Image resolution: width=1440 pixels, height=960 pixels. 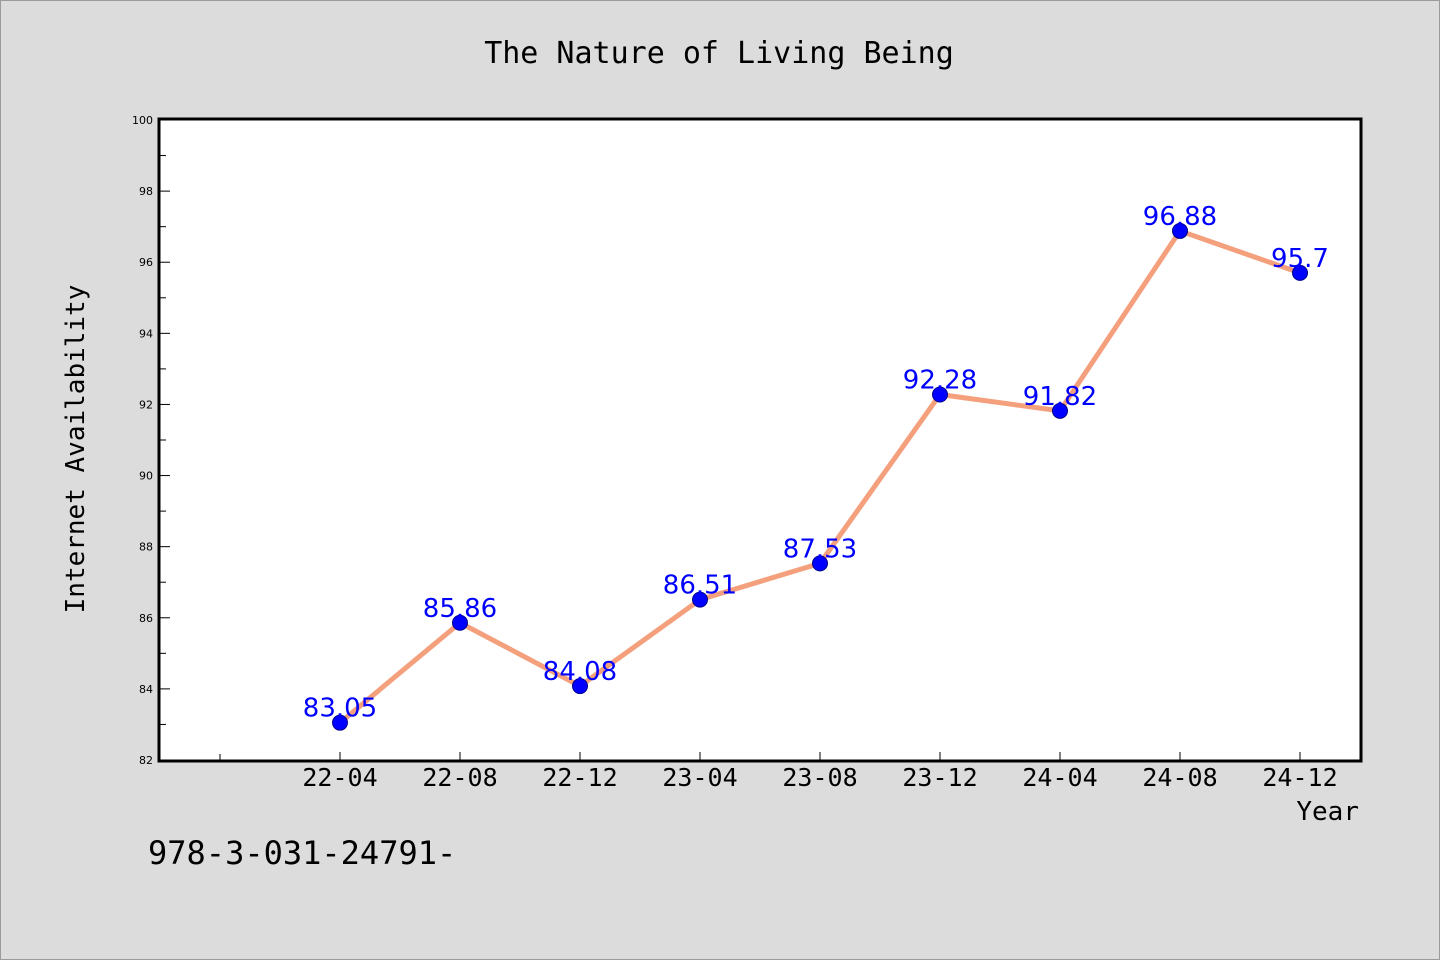 What do you see at coordinates (819, 777) in the screenshot?
I see `x-tick-label: 23-08` at bounding box center [819, 777].